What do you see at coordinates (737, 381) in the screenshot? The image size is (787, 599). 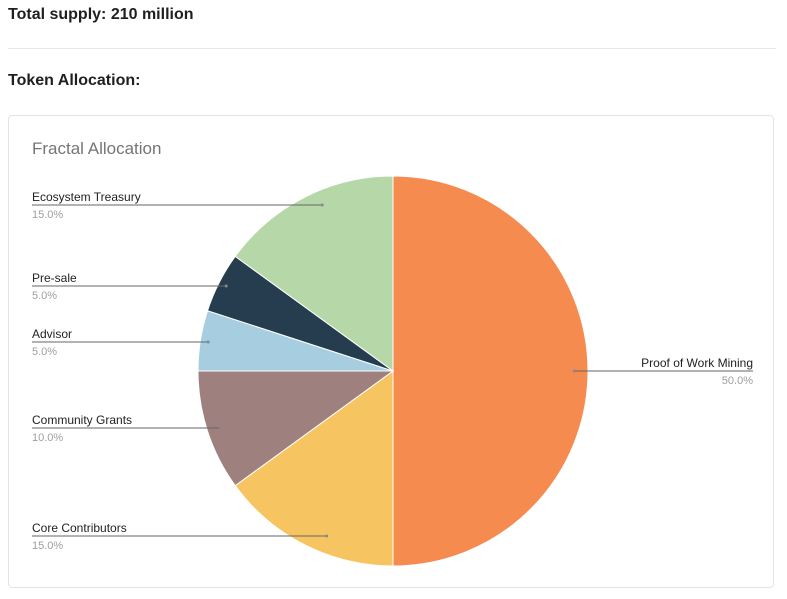 I see `slice-percent: 50.0%` at bounding box center [737, 381].